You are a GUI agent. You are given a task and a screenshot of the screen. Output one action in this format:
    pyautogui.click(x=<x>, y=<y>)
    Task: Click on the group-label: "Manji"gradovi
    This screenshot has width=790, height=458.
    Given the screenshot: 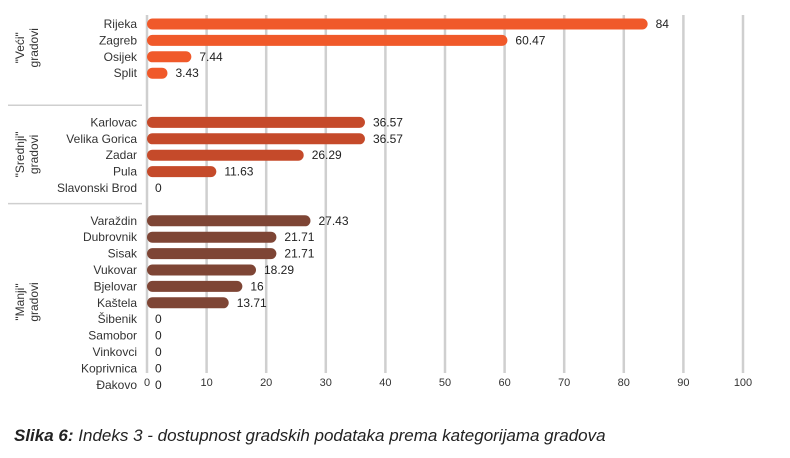 What is the action you would take?
    pyautogui.click(x=27, y=301)
    